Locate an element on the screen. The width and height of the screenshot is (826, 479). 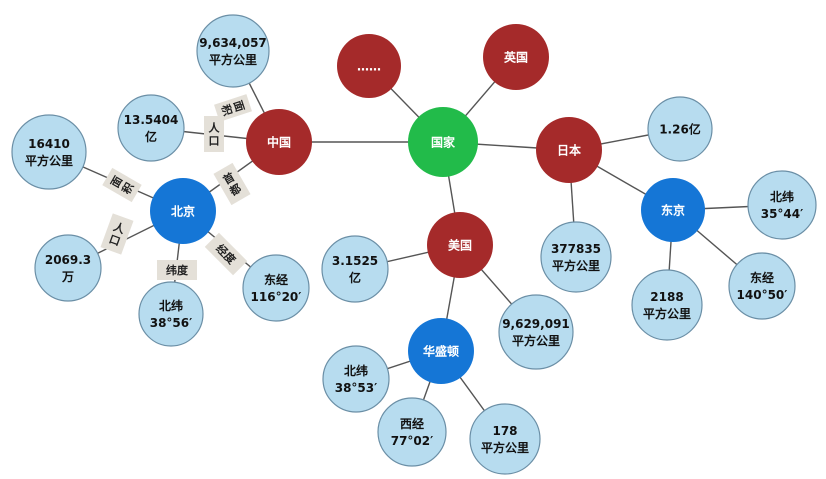
node-label: 13.5404 is located at coordinates (151, 120).